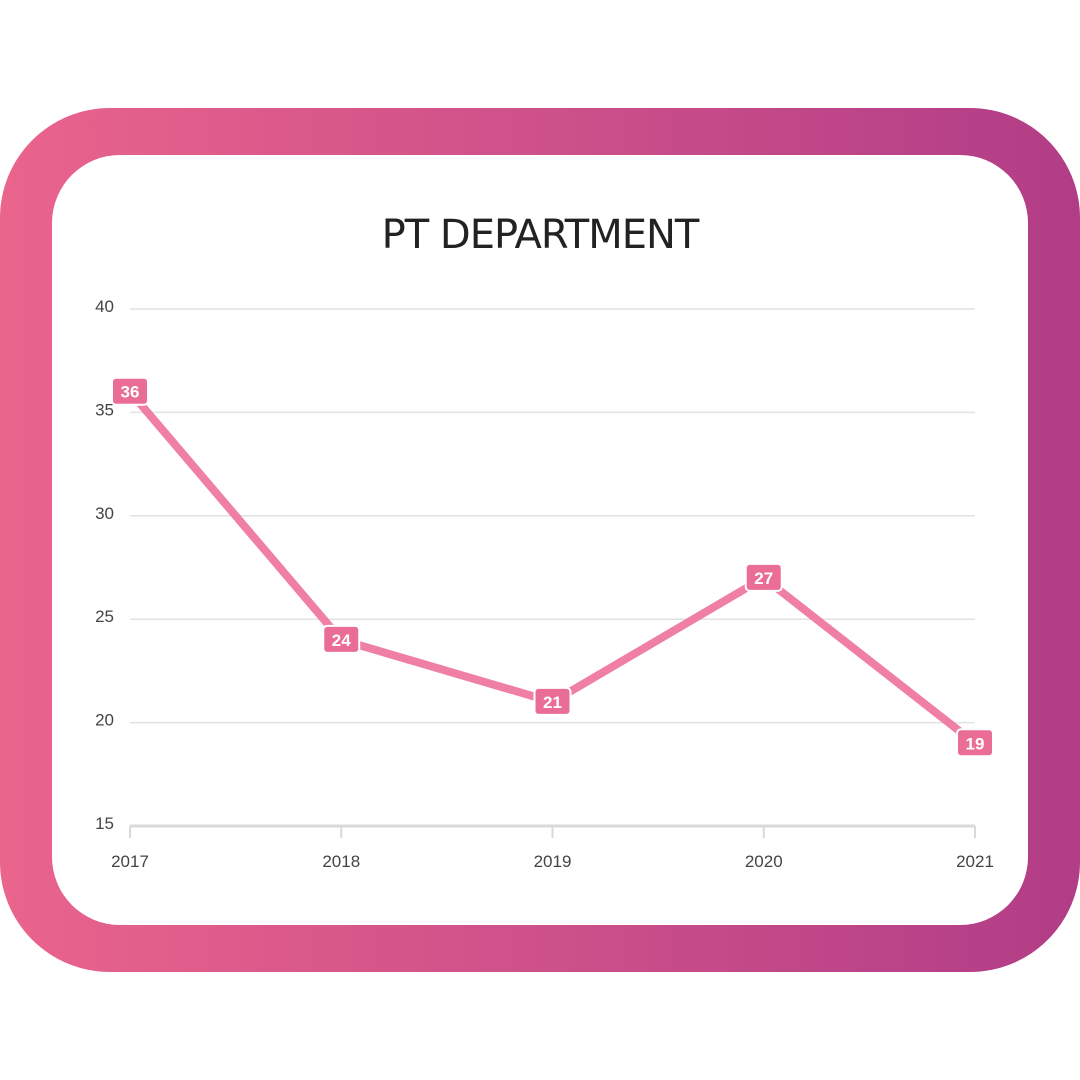 This screenshot has width=1080, height=1080. Describe the element at coordinates (104, 616) in the screenshot. I see `y-tick-label: 25` at that location.